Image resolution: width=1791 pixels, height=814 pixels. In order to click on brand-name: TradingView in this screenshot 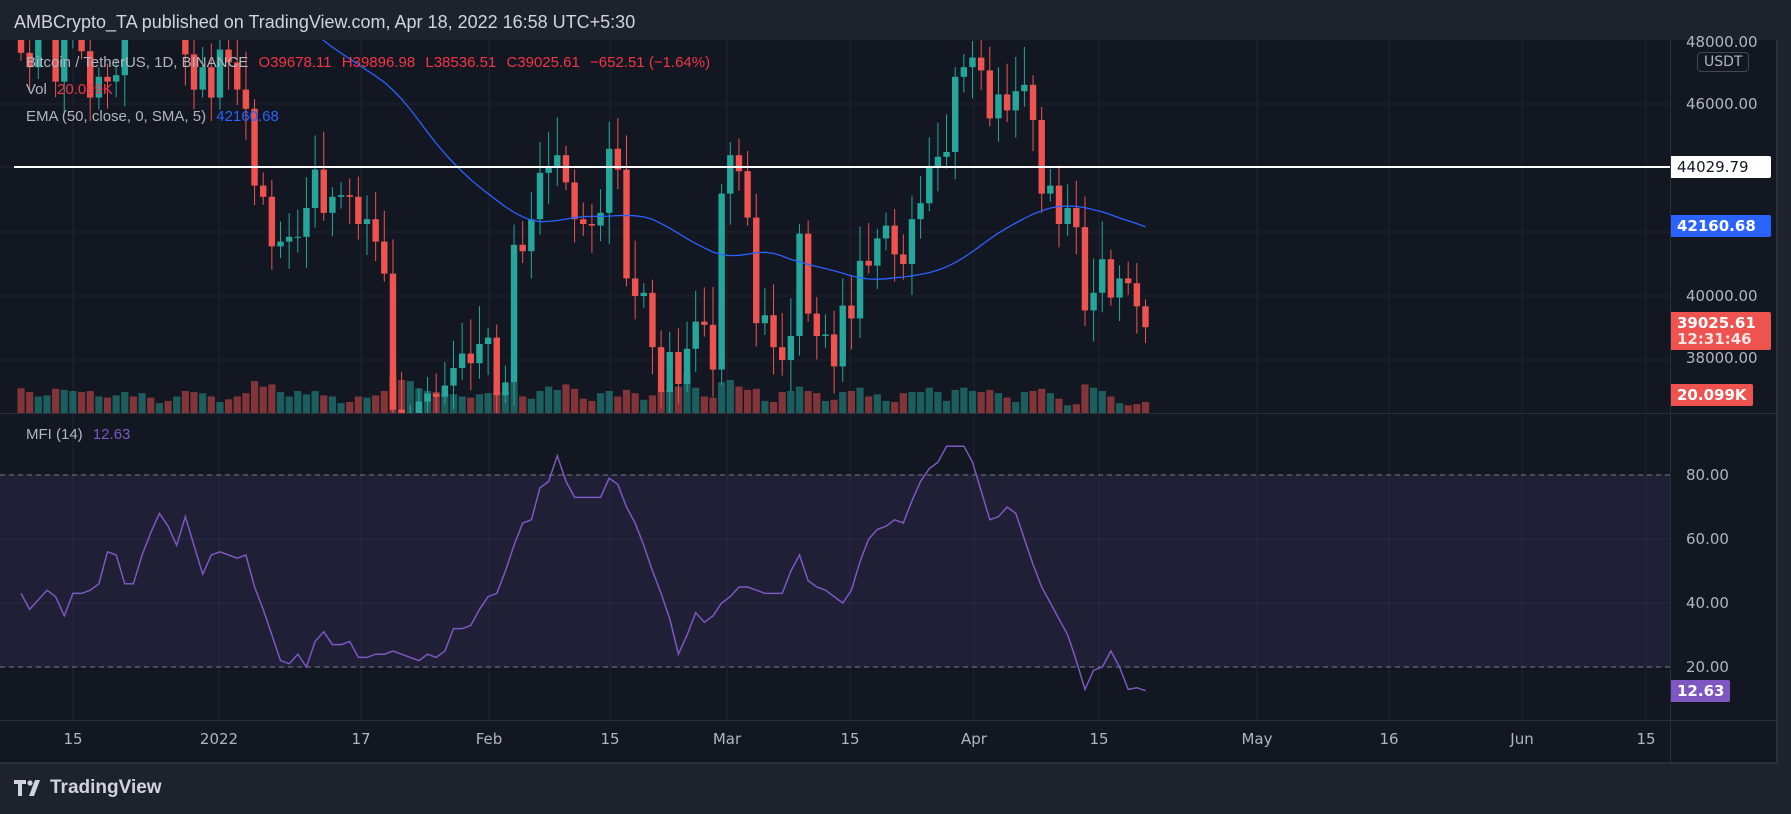, I will do `click(106, 787)`.